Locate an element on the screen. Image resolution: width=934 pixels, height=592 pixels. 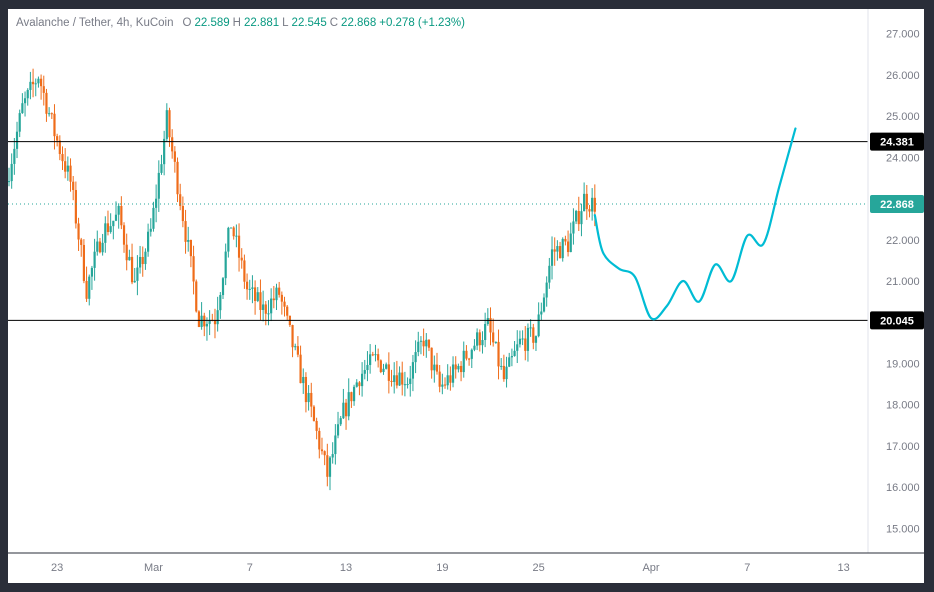
close-label: C is located at coordinates (334, 23).